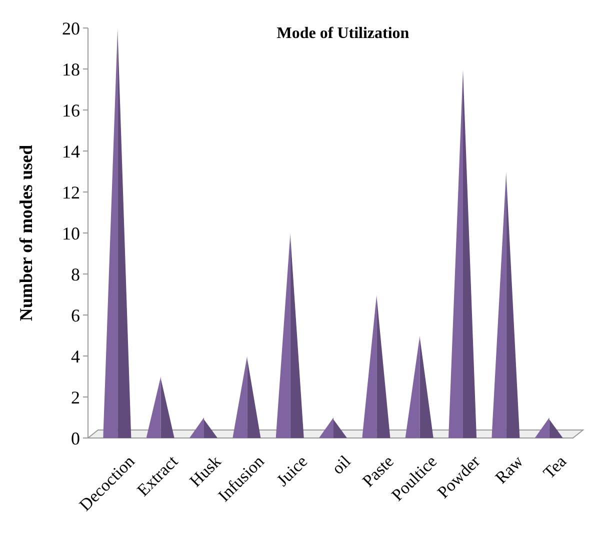  Describe the element at coordinates (509, 469) in the screenshot. I see `x-tick-label: Raw` at that location.